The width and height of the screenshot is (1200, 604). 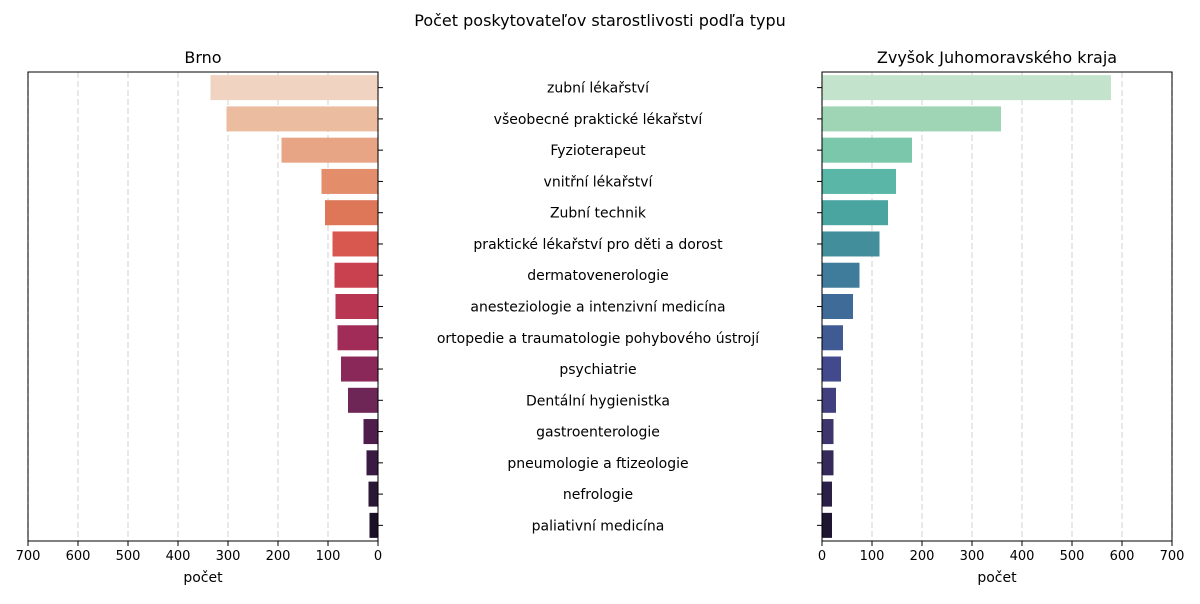 What do you see at coordinates (597, 370) in the screenshot?
I see `category-label: psychiatrie` at bounding box center [597, 370].